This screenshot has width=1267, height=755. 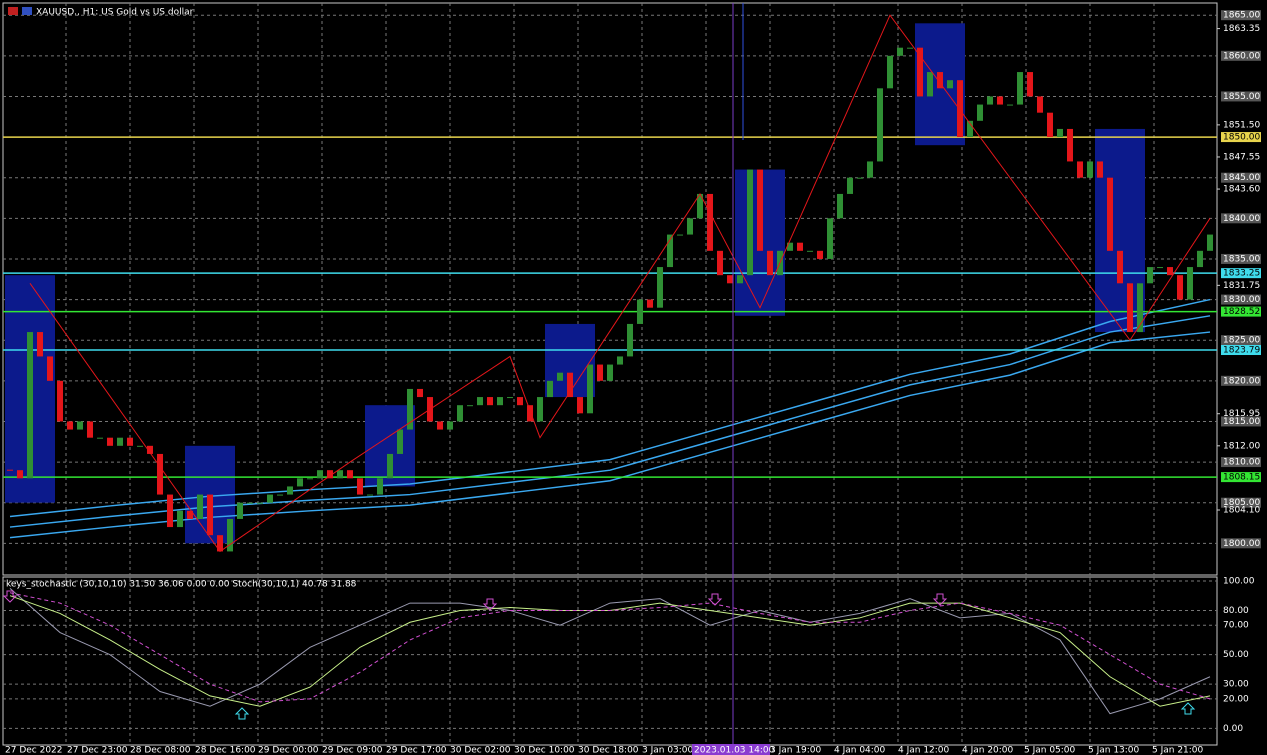 What do you see at coordinates (1241, 125) in the screenshot?
I see `y-tick-label: 1851.50` at bounding box center [1241, 125].